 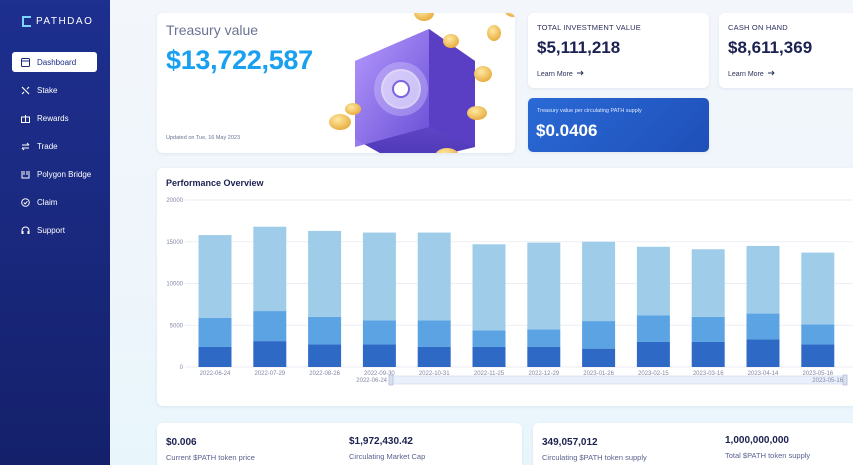 I want to click on zoom-slider-handle-left, so click(x=391, y=380).